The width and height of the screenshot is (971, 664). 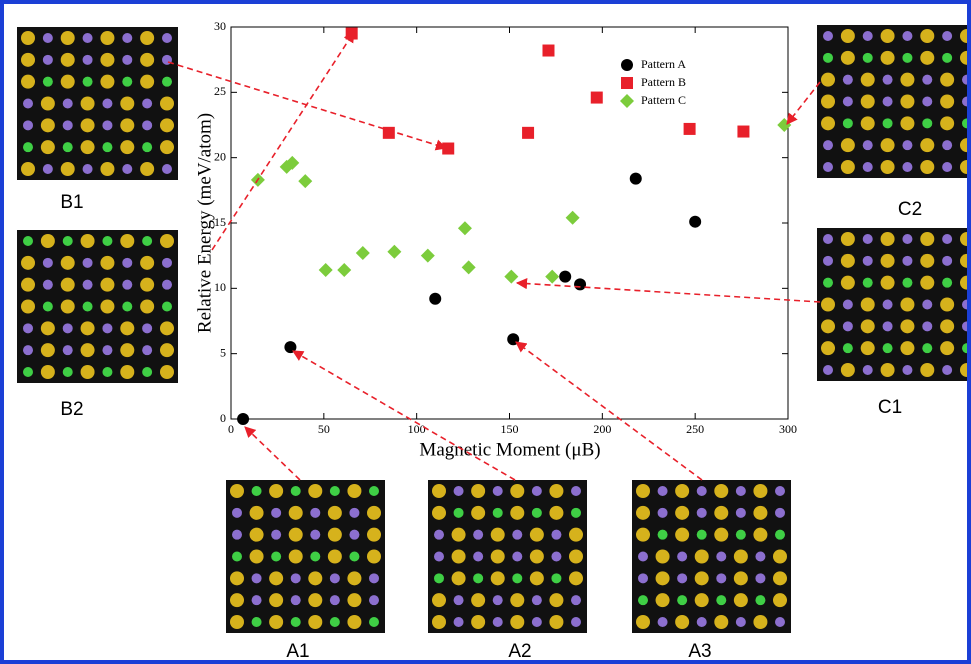 What do you see at coordinates (663, 100) in the screenshot?
I see `legend-label: Pattern C` at bounding box center [663, 100].